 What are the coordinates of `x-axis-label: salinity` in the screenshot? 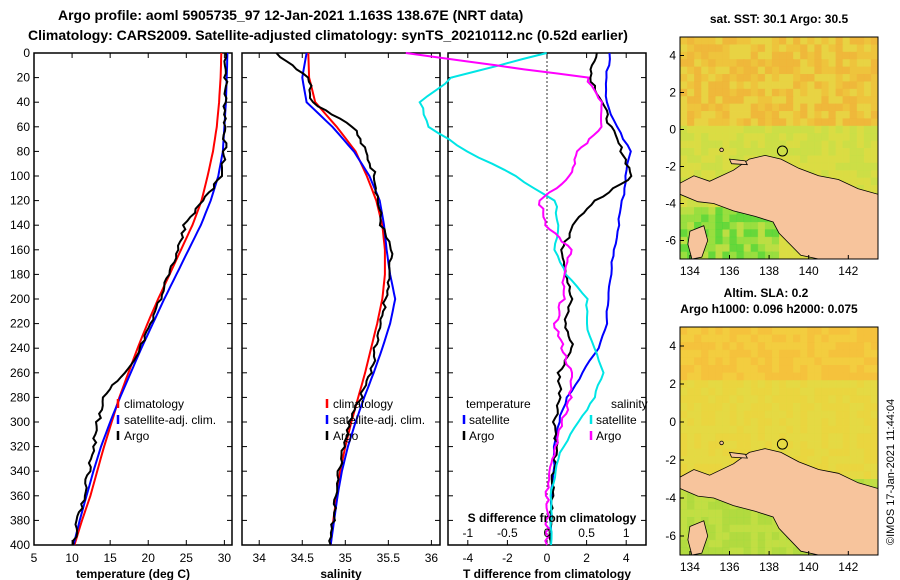 It's located at (341, 573).